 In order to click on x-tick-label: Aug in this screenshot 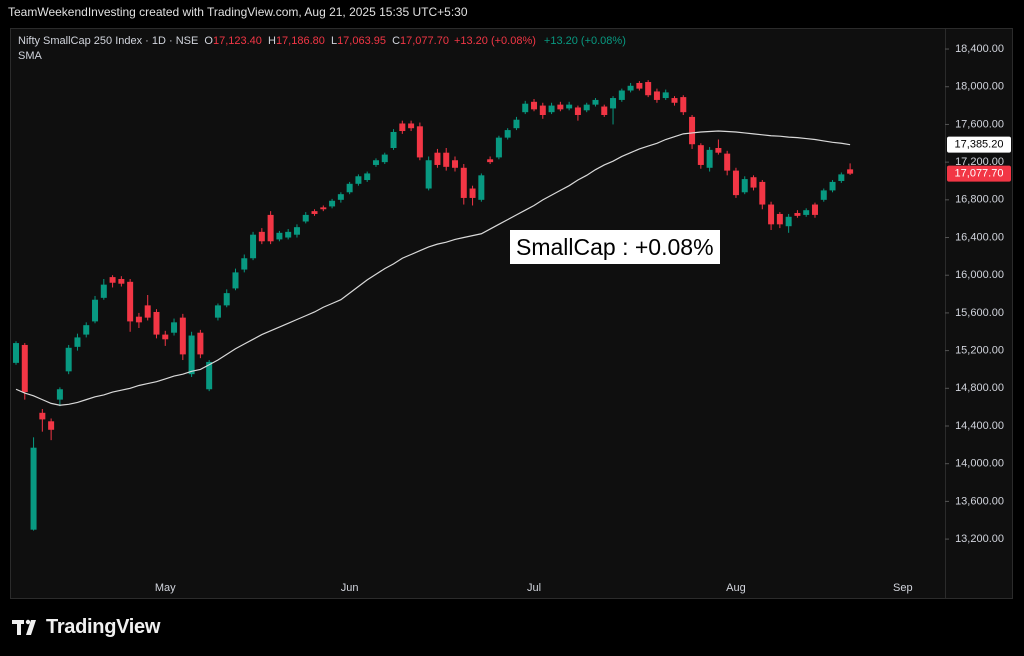, I will do `click(736, 588)`.